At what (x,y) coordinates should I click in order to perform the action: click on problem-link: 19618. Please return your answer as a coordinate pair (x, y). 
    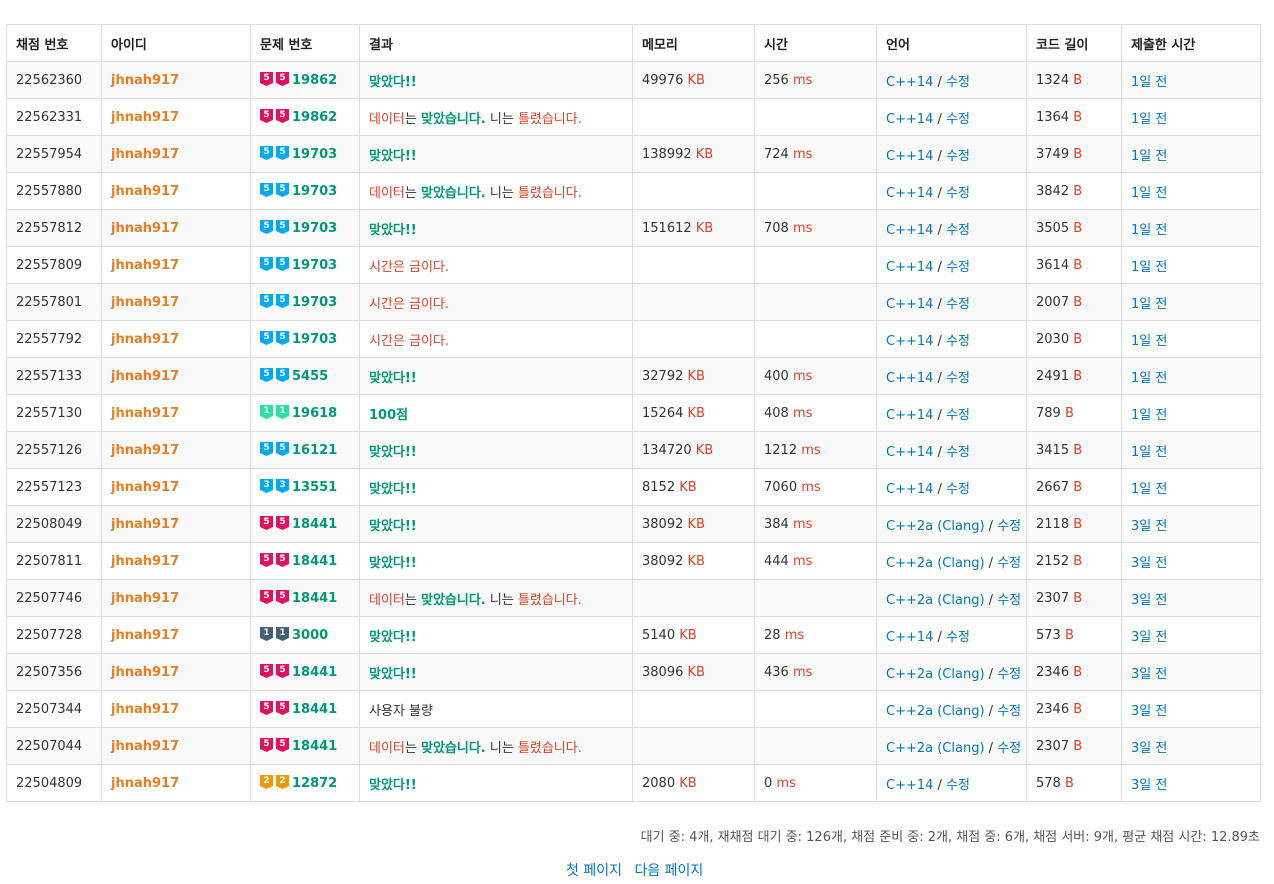
    Looking at the image, I should click on (315, 413).